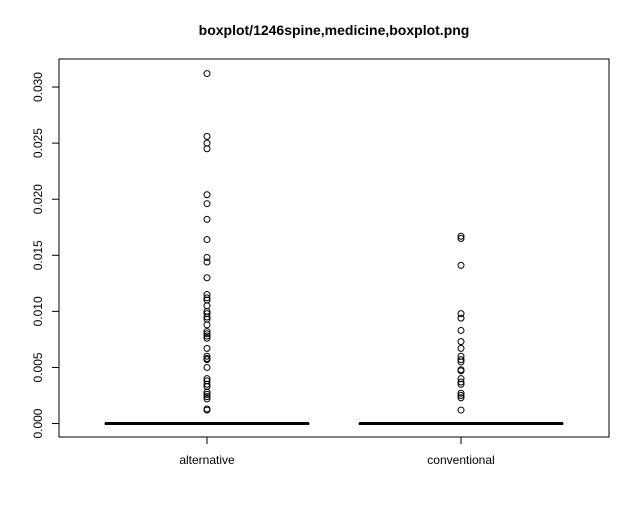 This screenshot has height=512, width=640. Describe the element at coordinates (45, 255) in the screenshot. I see `y-axis: 0.000 0.005 0.010 0.015 0.020 0.025 0.030` at that location.